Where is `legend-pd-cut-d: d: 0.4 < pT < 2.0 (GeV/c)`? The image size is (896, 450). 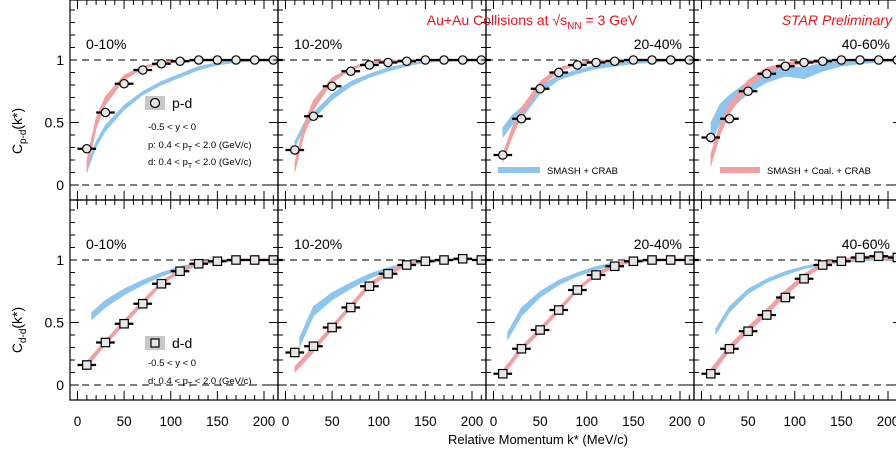 legend-pd-cut-d: d: 0.4 < pT < 2.0 (GeV/c) is located at coordinates (200, 163).